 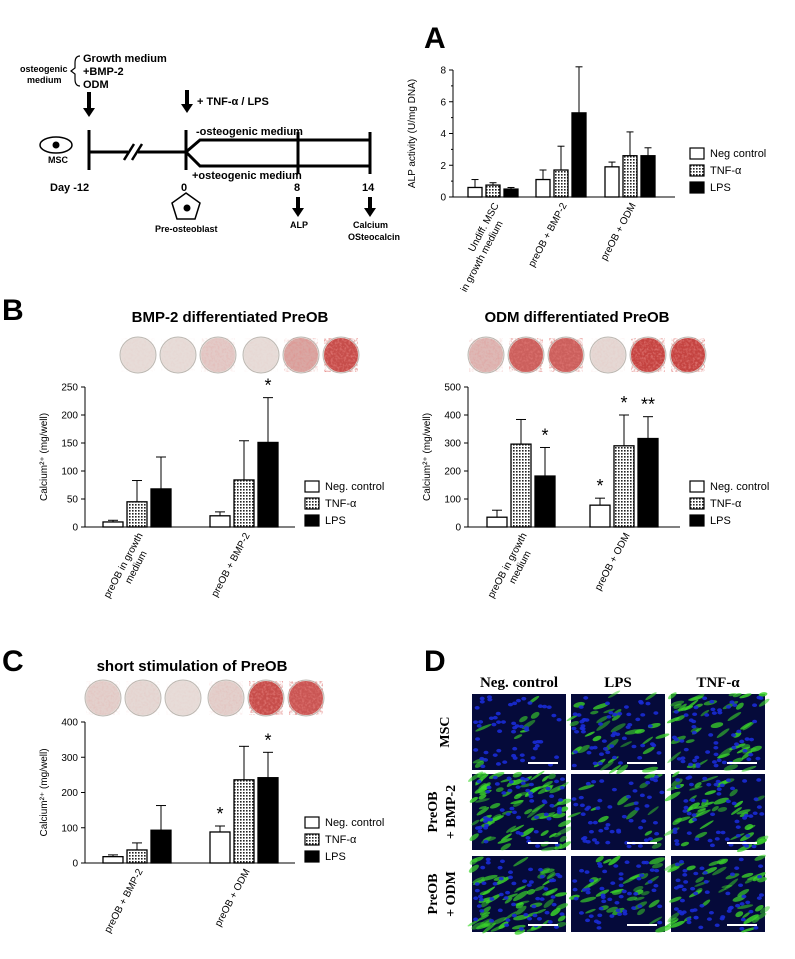 What do you see at coordinates (13, 310) in the screenshot?
I see `panel-letter-b: B` at bounding box center [13, 310].